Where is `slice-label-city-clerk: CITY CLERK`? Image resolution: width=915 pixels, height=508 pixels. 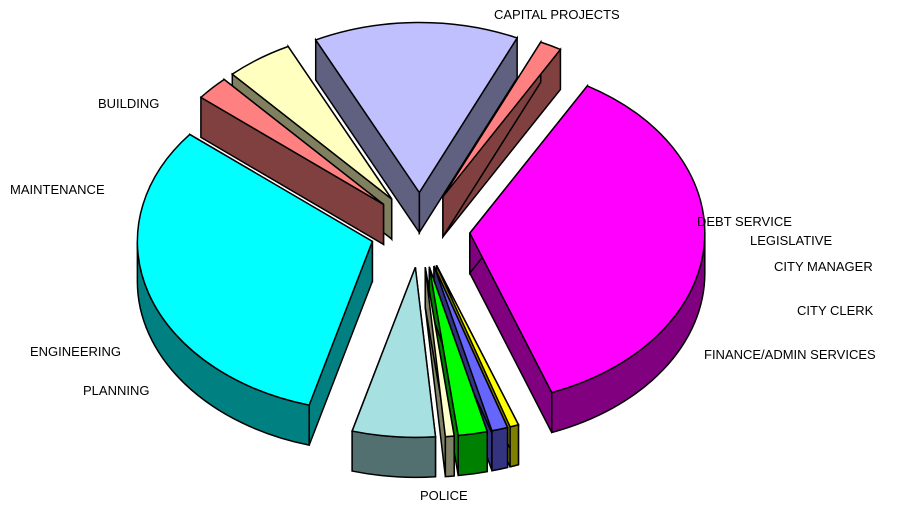 slice-label-city-clerk: CITY CLERK is located at coordinates (835, 310).